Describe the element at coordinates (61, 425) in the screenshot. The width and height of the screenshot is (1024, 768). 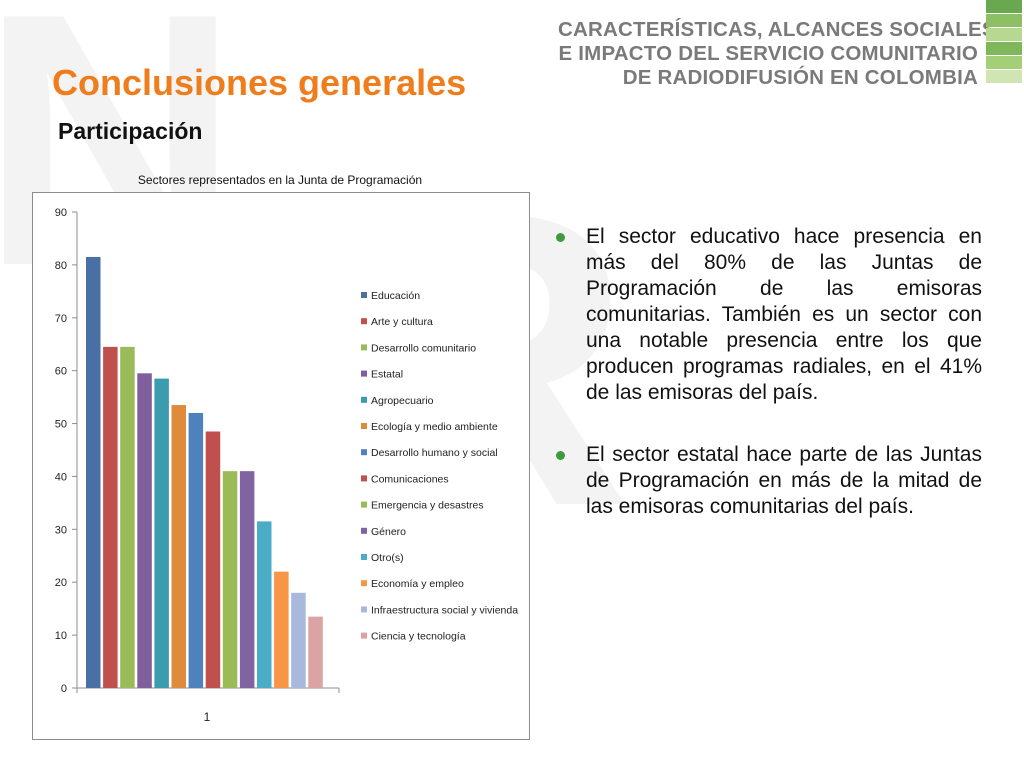
I see `y-tick-label: 50` at that location.